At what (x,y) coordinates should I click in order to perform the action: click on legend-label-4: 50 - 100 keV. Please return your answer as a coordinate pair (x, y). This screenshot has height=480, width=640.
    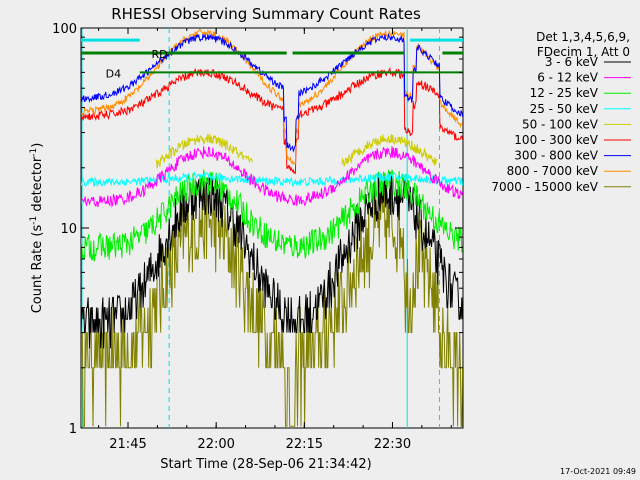
    Looking at the image, I should click on (560, 124).